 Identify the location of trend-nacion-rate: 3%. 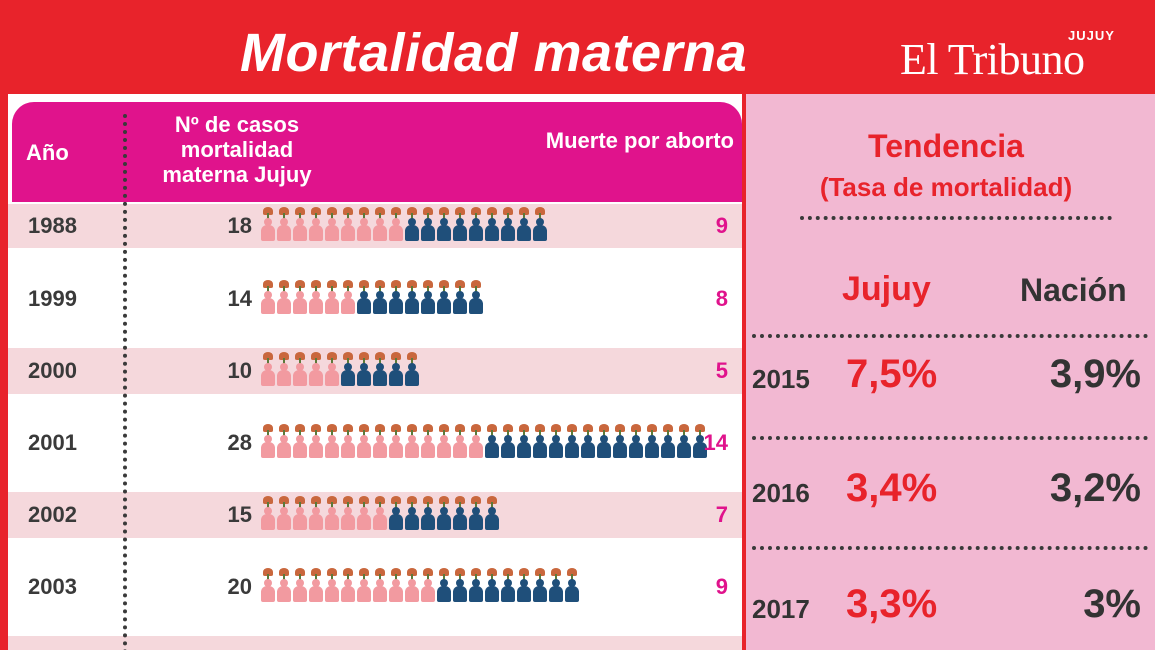
(1112, 604).